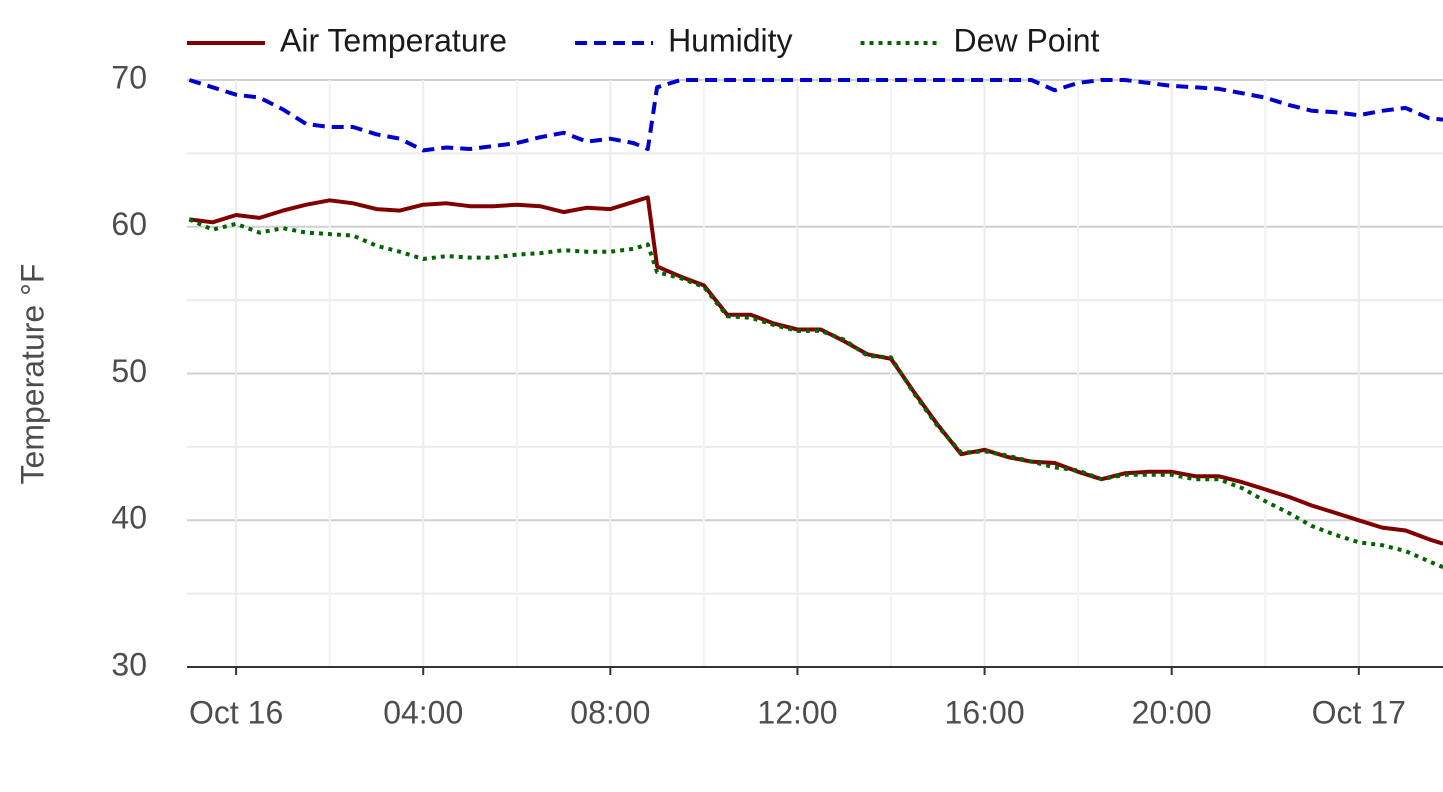 The image size is (1443, 792). I want to click on y-axis-label: Temperature °F, so click(32, 374).